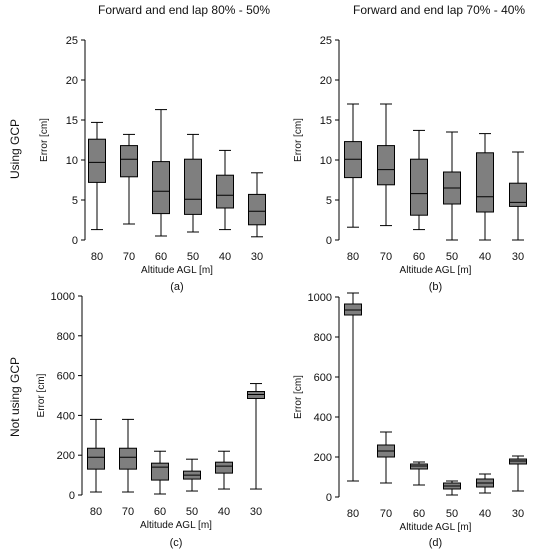 The height and width of the screenshot is (550, 541). I want to click on panel-label: (a), so click(176, 287).